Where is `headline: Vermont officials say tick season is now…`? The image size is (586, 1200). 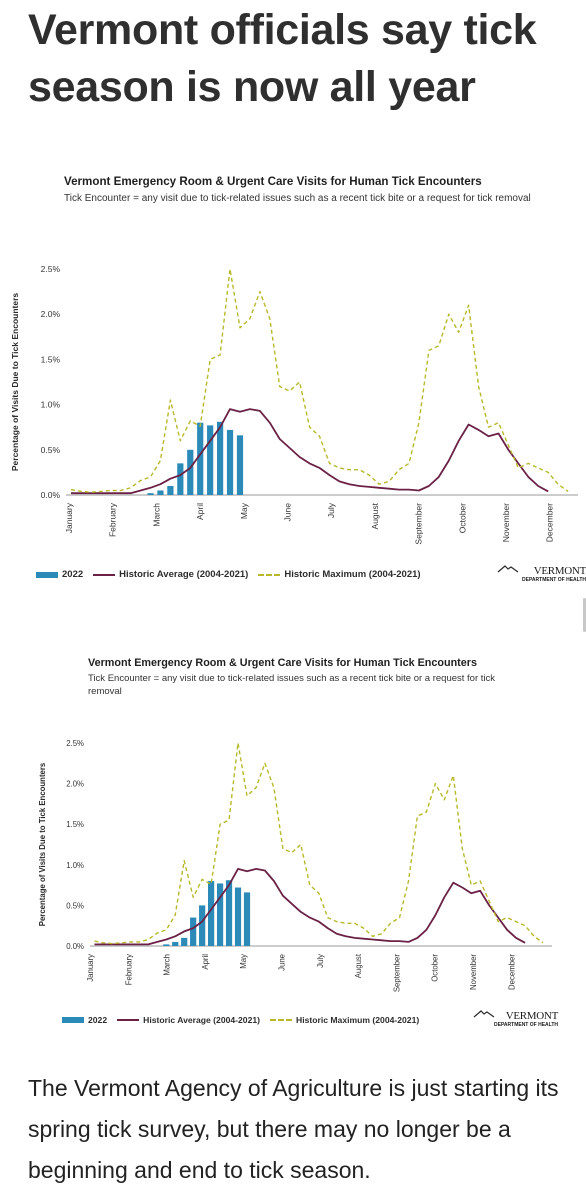 headline: Vermont officials say tick season is now… is located at coordinates (282, 58).